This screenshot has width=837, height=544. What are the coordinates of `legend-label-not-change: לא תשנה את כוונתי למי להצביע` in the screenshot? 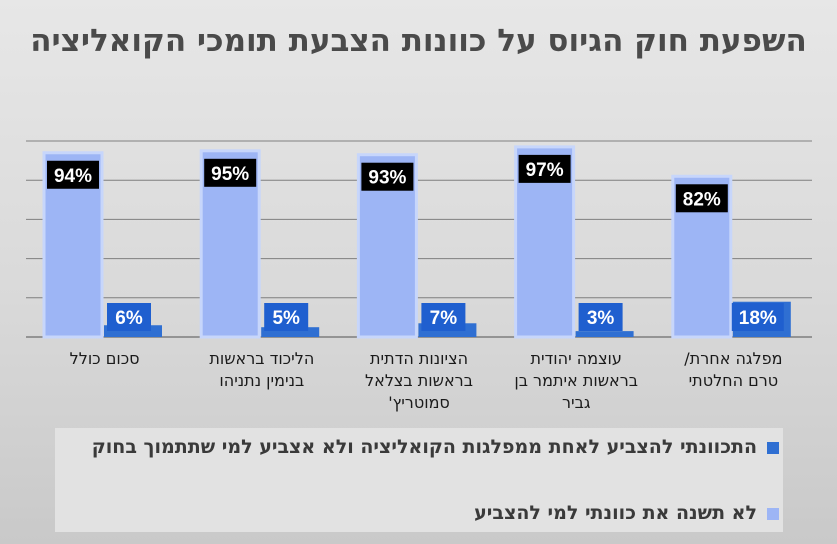 It's located at (615, 513).